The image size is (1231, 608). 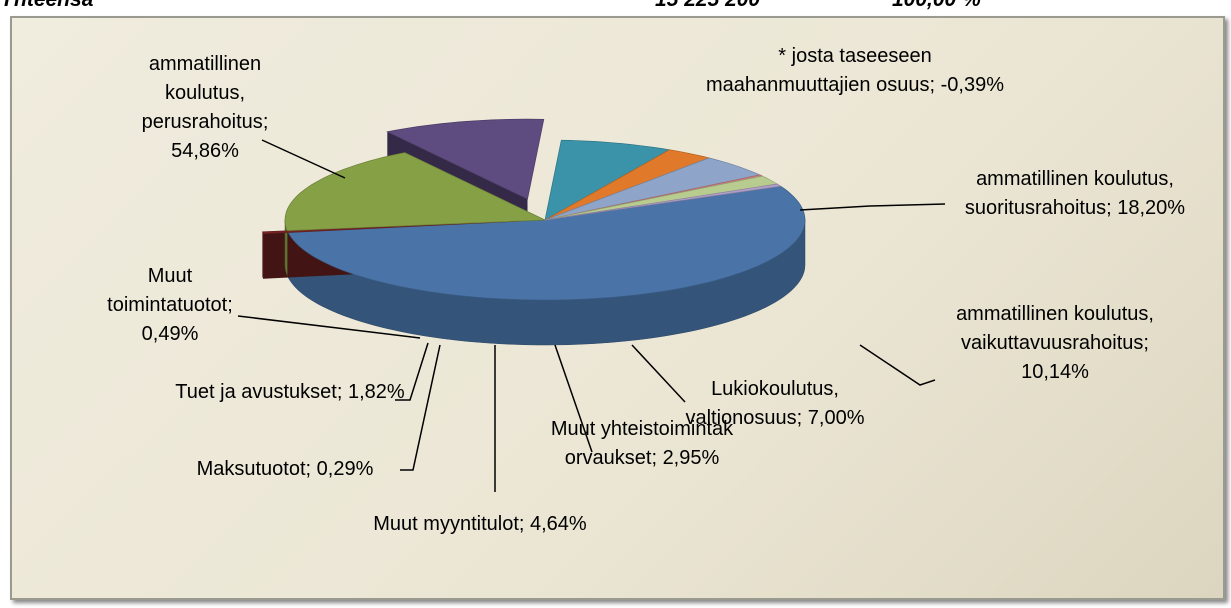 What do you see at coordinates (446, 524) in the screenshot?
I see `label-name: Muut myyntitulot` at bounding box center [446, 524].